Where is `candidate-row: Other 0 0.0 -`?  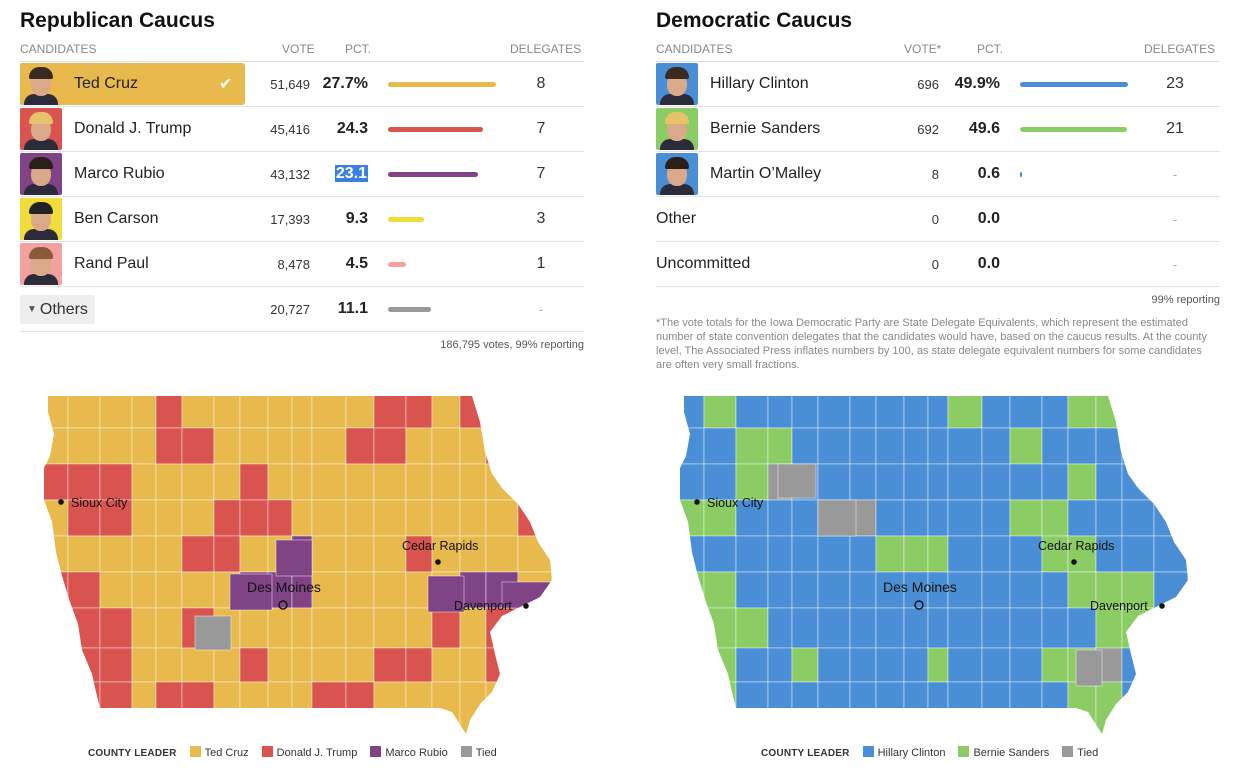 candidate-row: Other 0 0.0 - is located at coordinates (938, 219).